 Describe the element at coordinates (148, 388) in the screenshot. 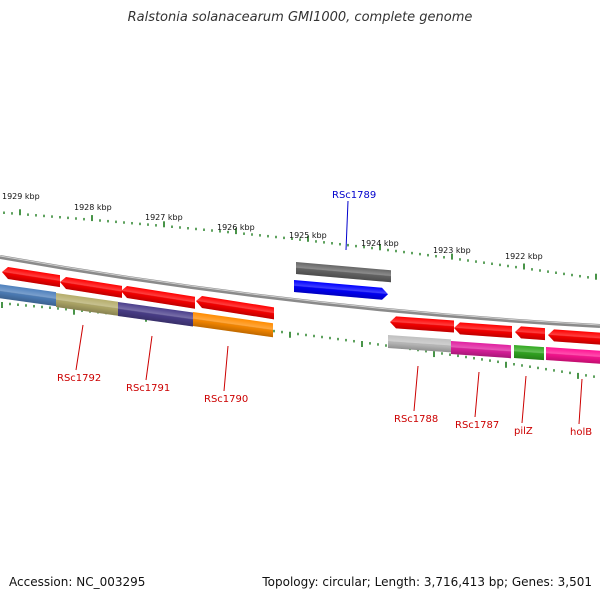

I see `gene-label-rsc1791: RSc1791` at that location.